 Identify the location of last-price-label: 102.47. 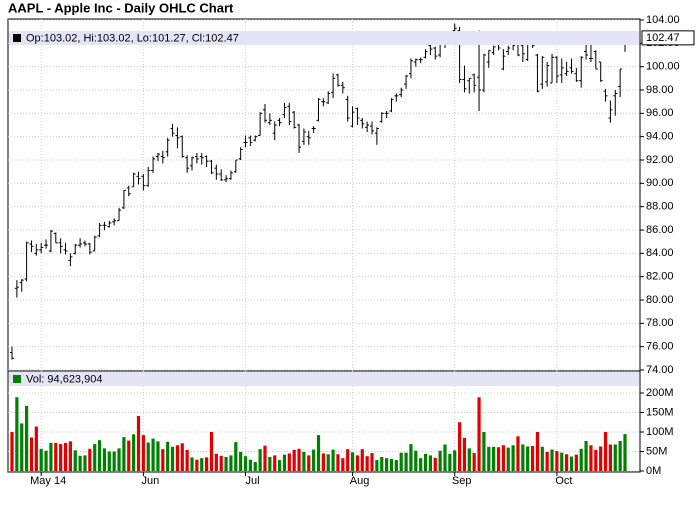
(663, 38).